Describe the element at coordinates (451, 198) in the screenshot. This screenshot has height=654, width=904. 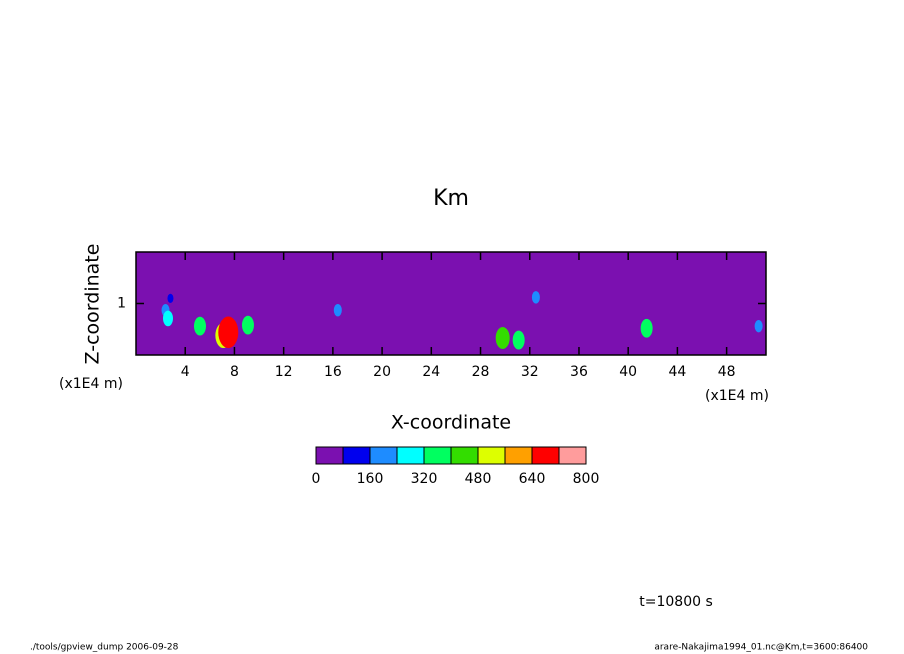
I see `chart-title: Km` at that location.